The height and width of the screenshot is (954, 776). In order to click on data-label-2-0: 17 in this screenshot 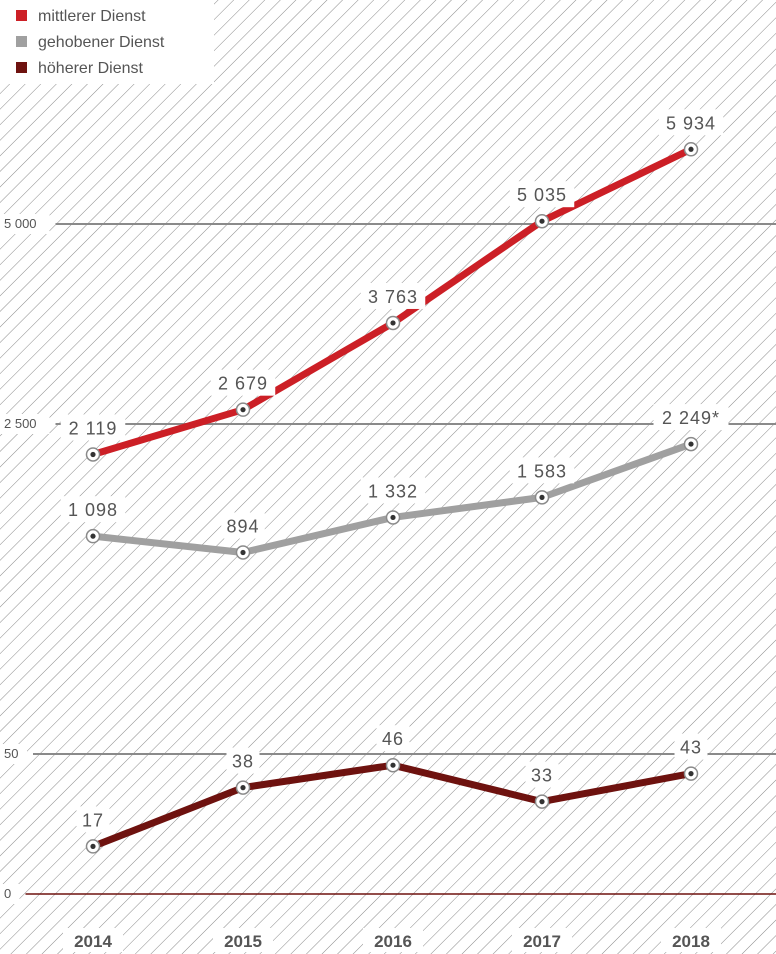, I will do `click(93, 820)`.